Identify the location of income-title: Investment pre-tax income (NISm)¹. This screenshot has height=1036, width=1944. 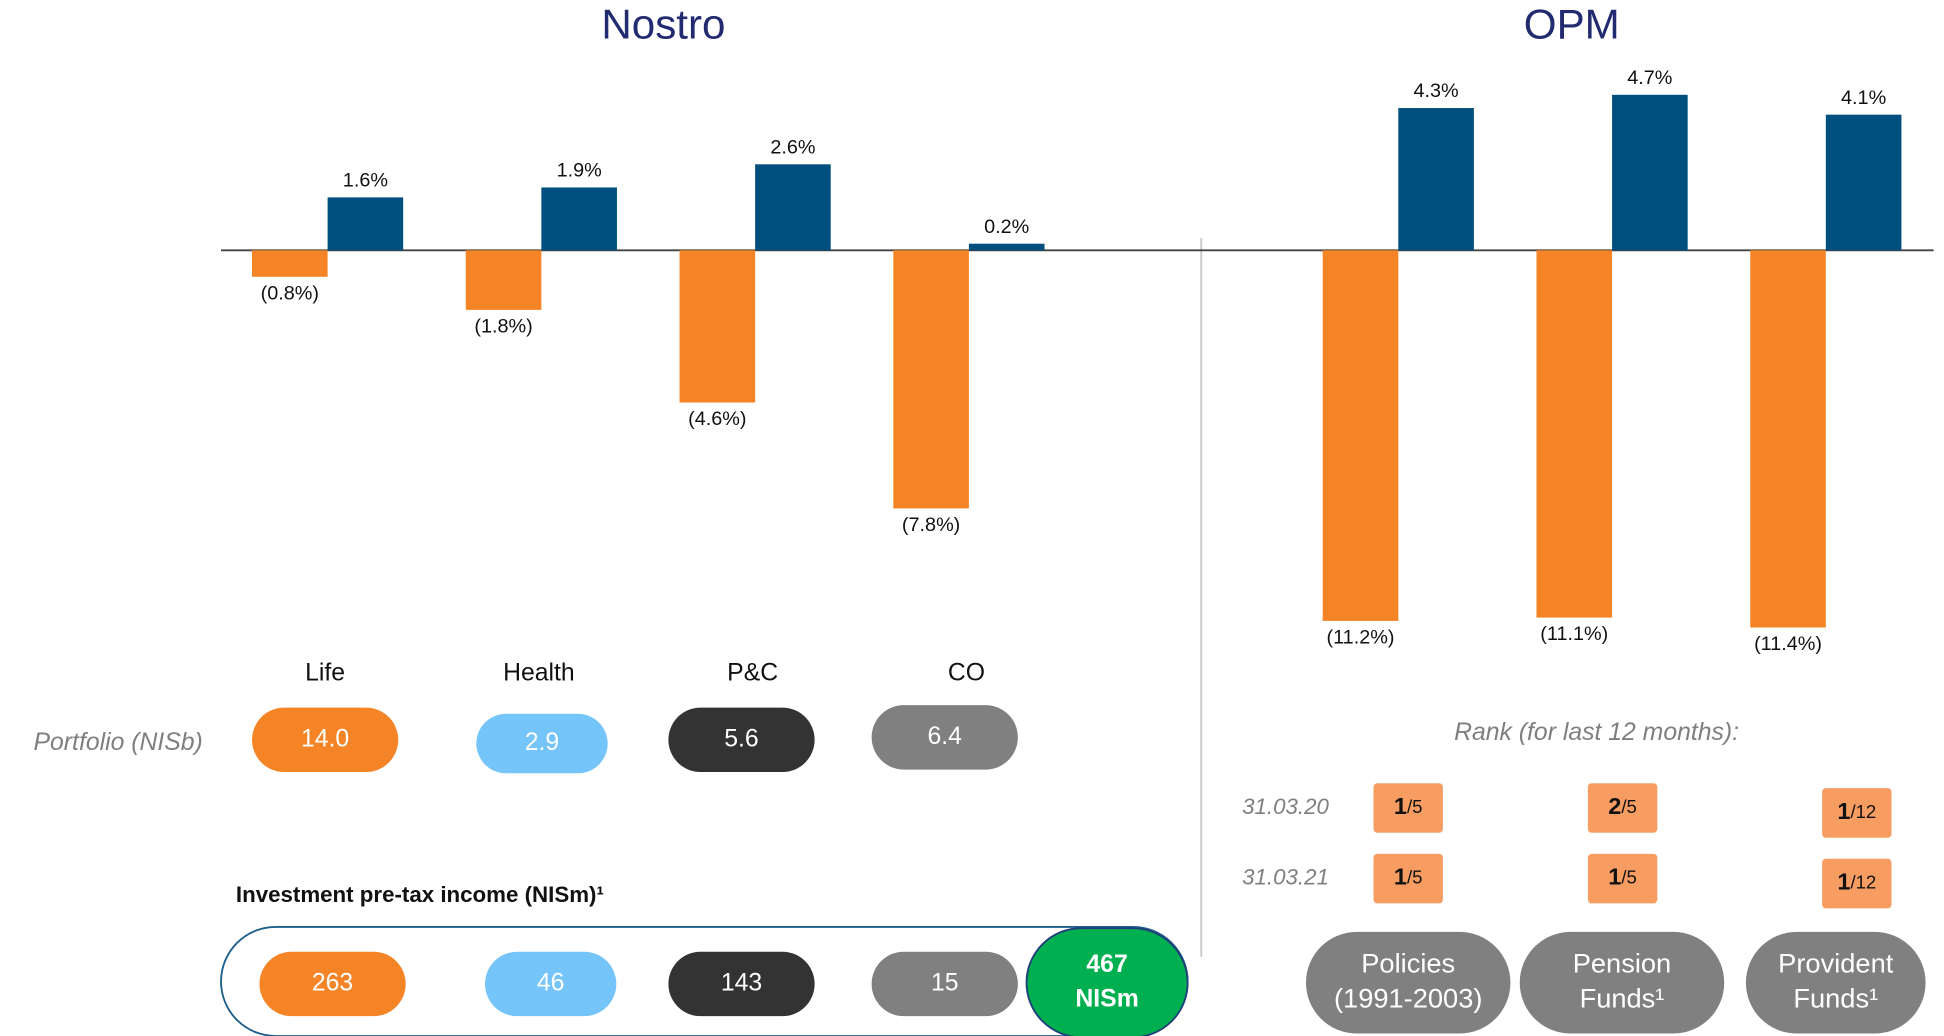
(420, 894).